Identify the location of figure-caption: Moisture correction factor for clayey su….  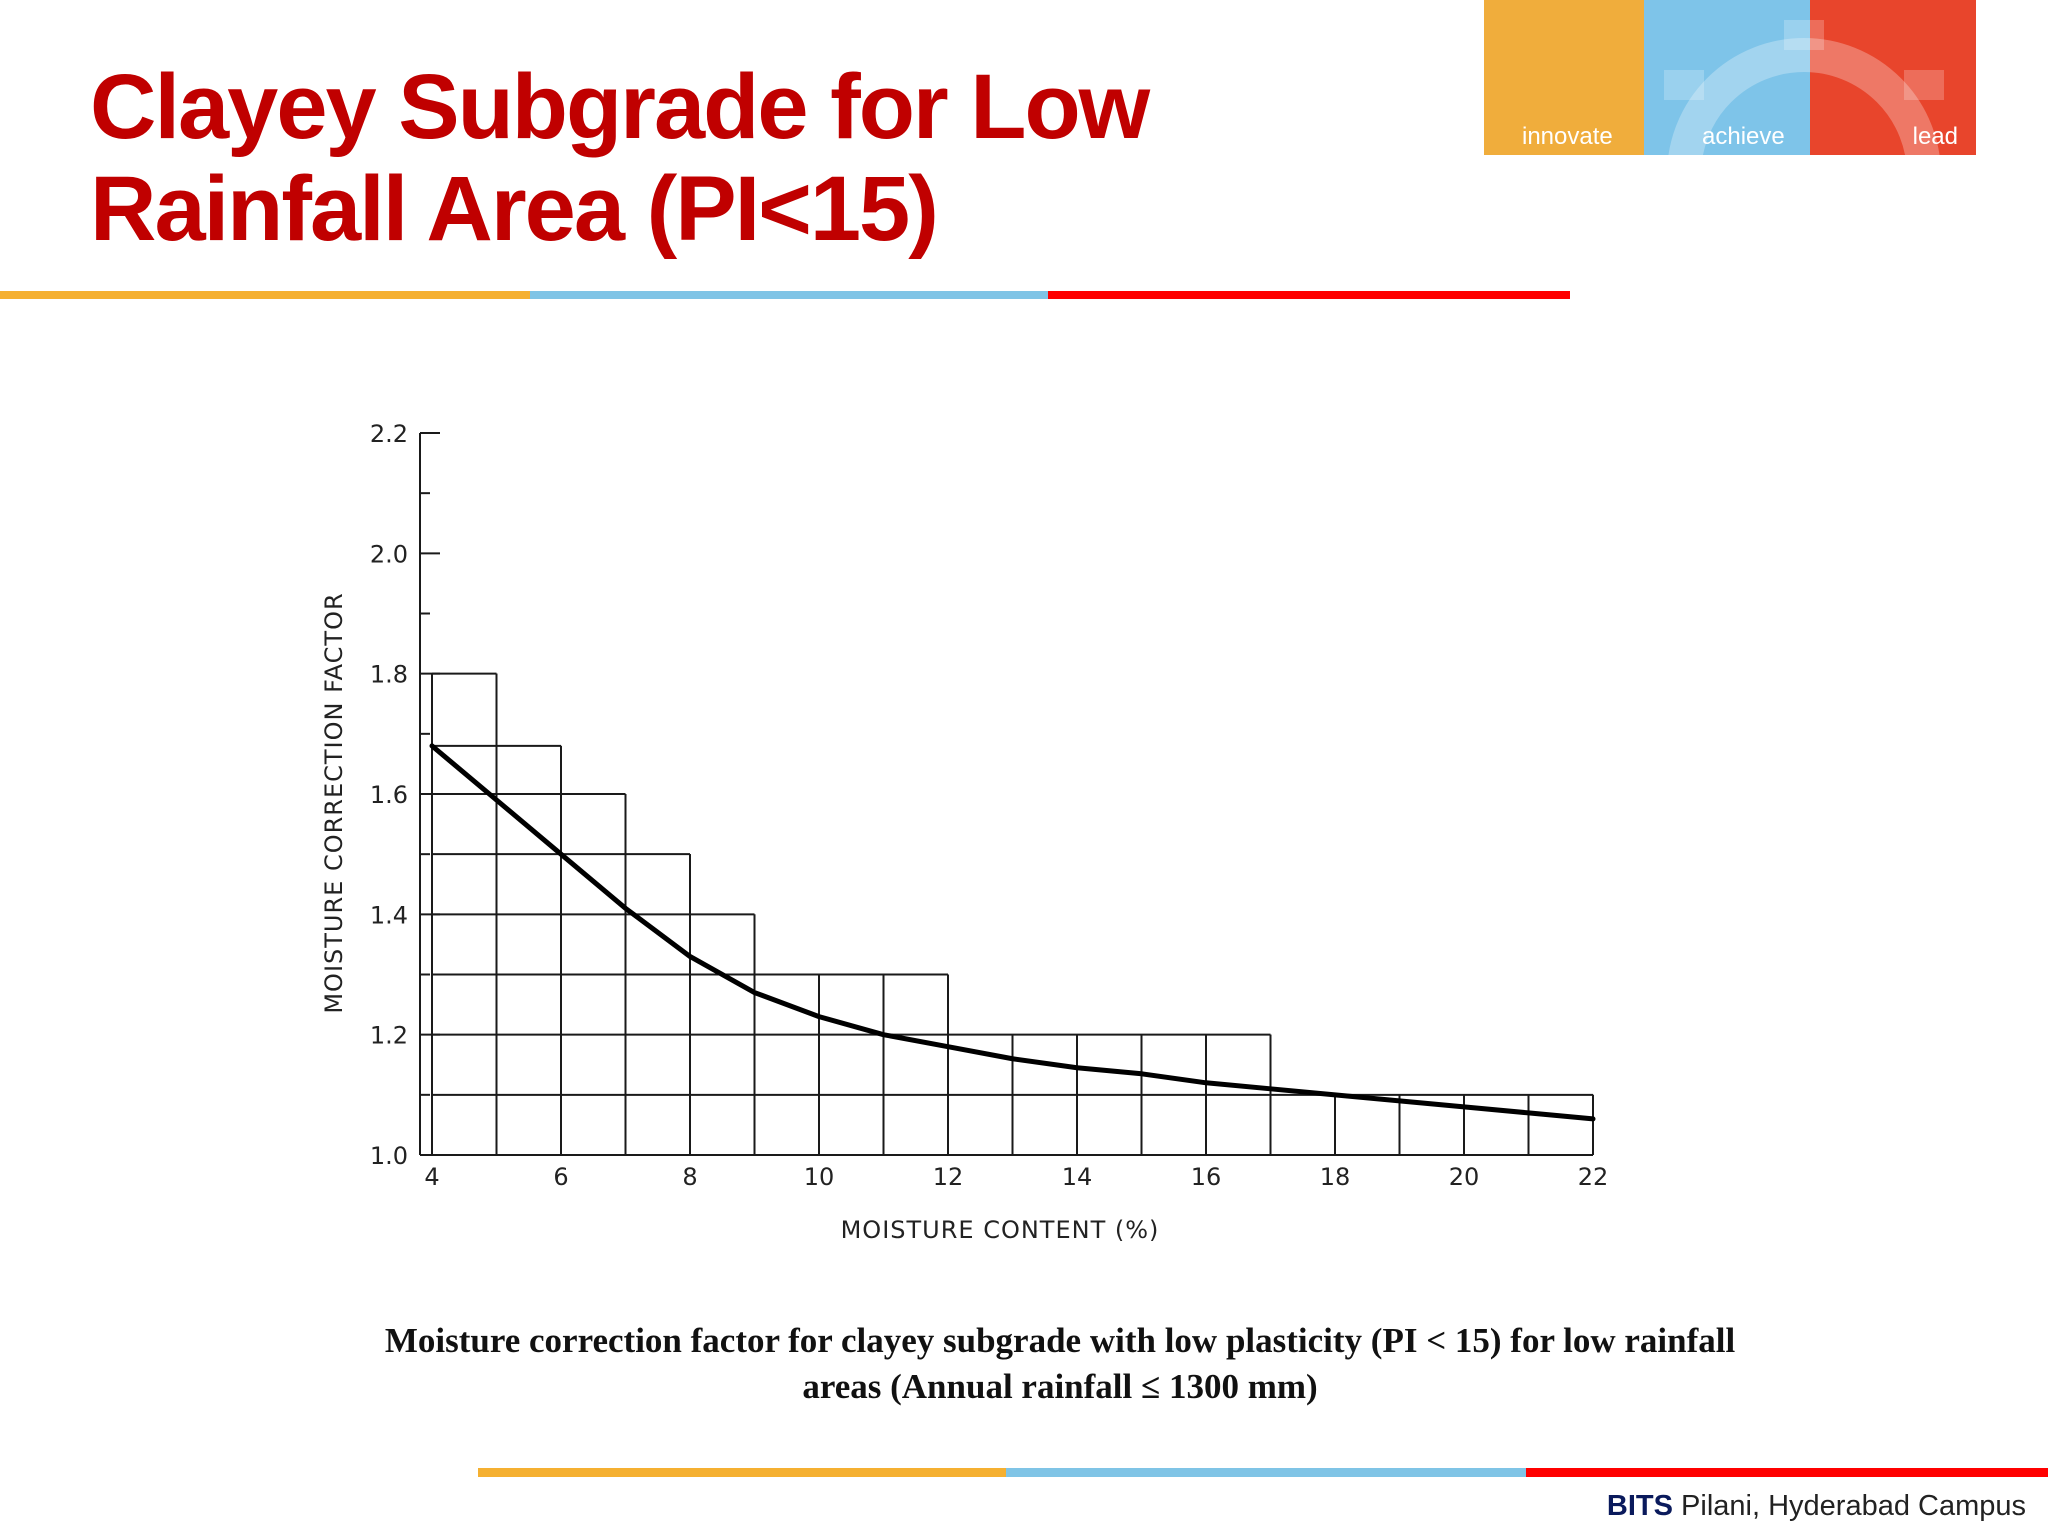
(1060, 1364).